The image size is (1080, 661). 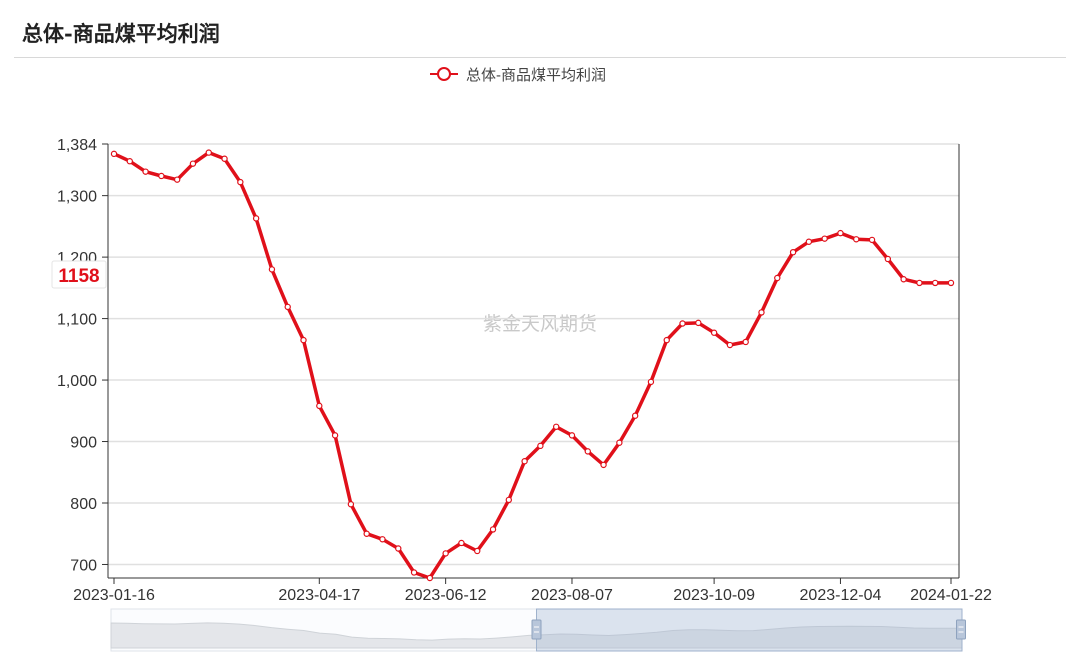 I want to click on y-tick-label: 1,000, so click(x=77, y=381).